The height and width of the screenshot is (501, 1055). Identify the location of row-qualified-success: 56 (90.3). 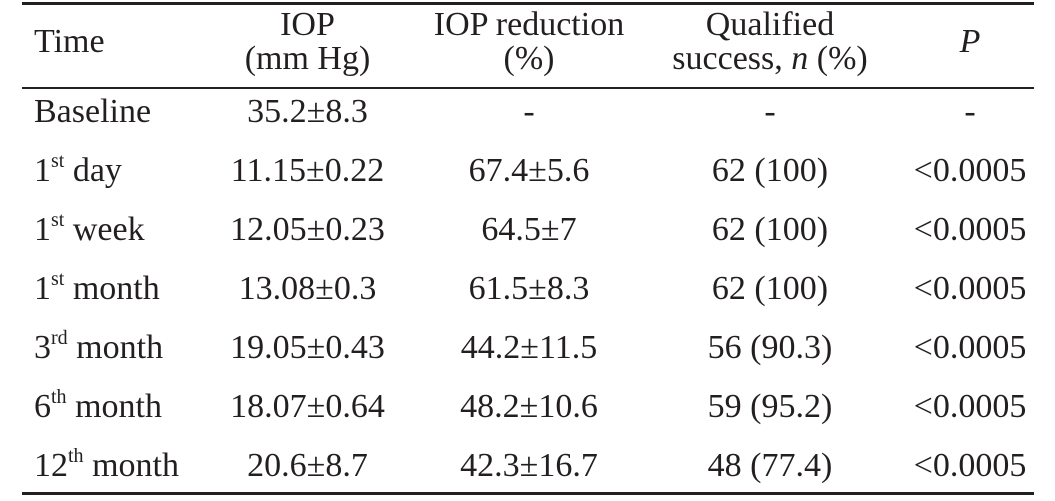
(770, 347).